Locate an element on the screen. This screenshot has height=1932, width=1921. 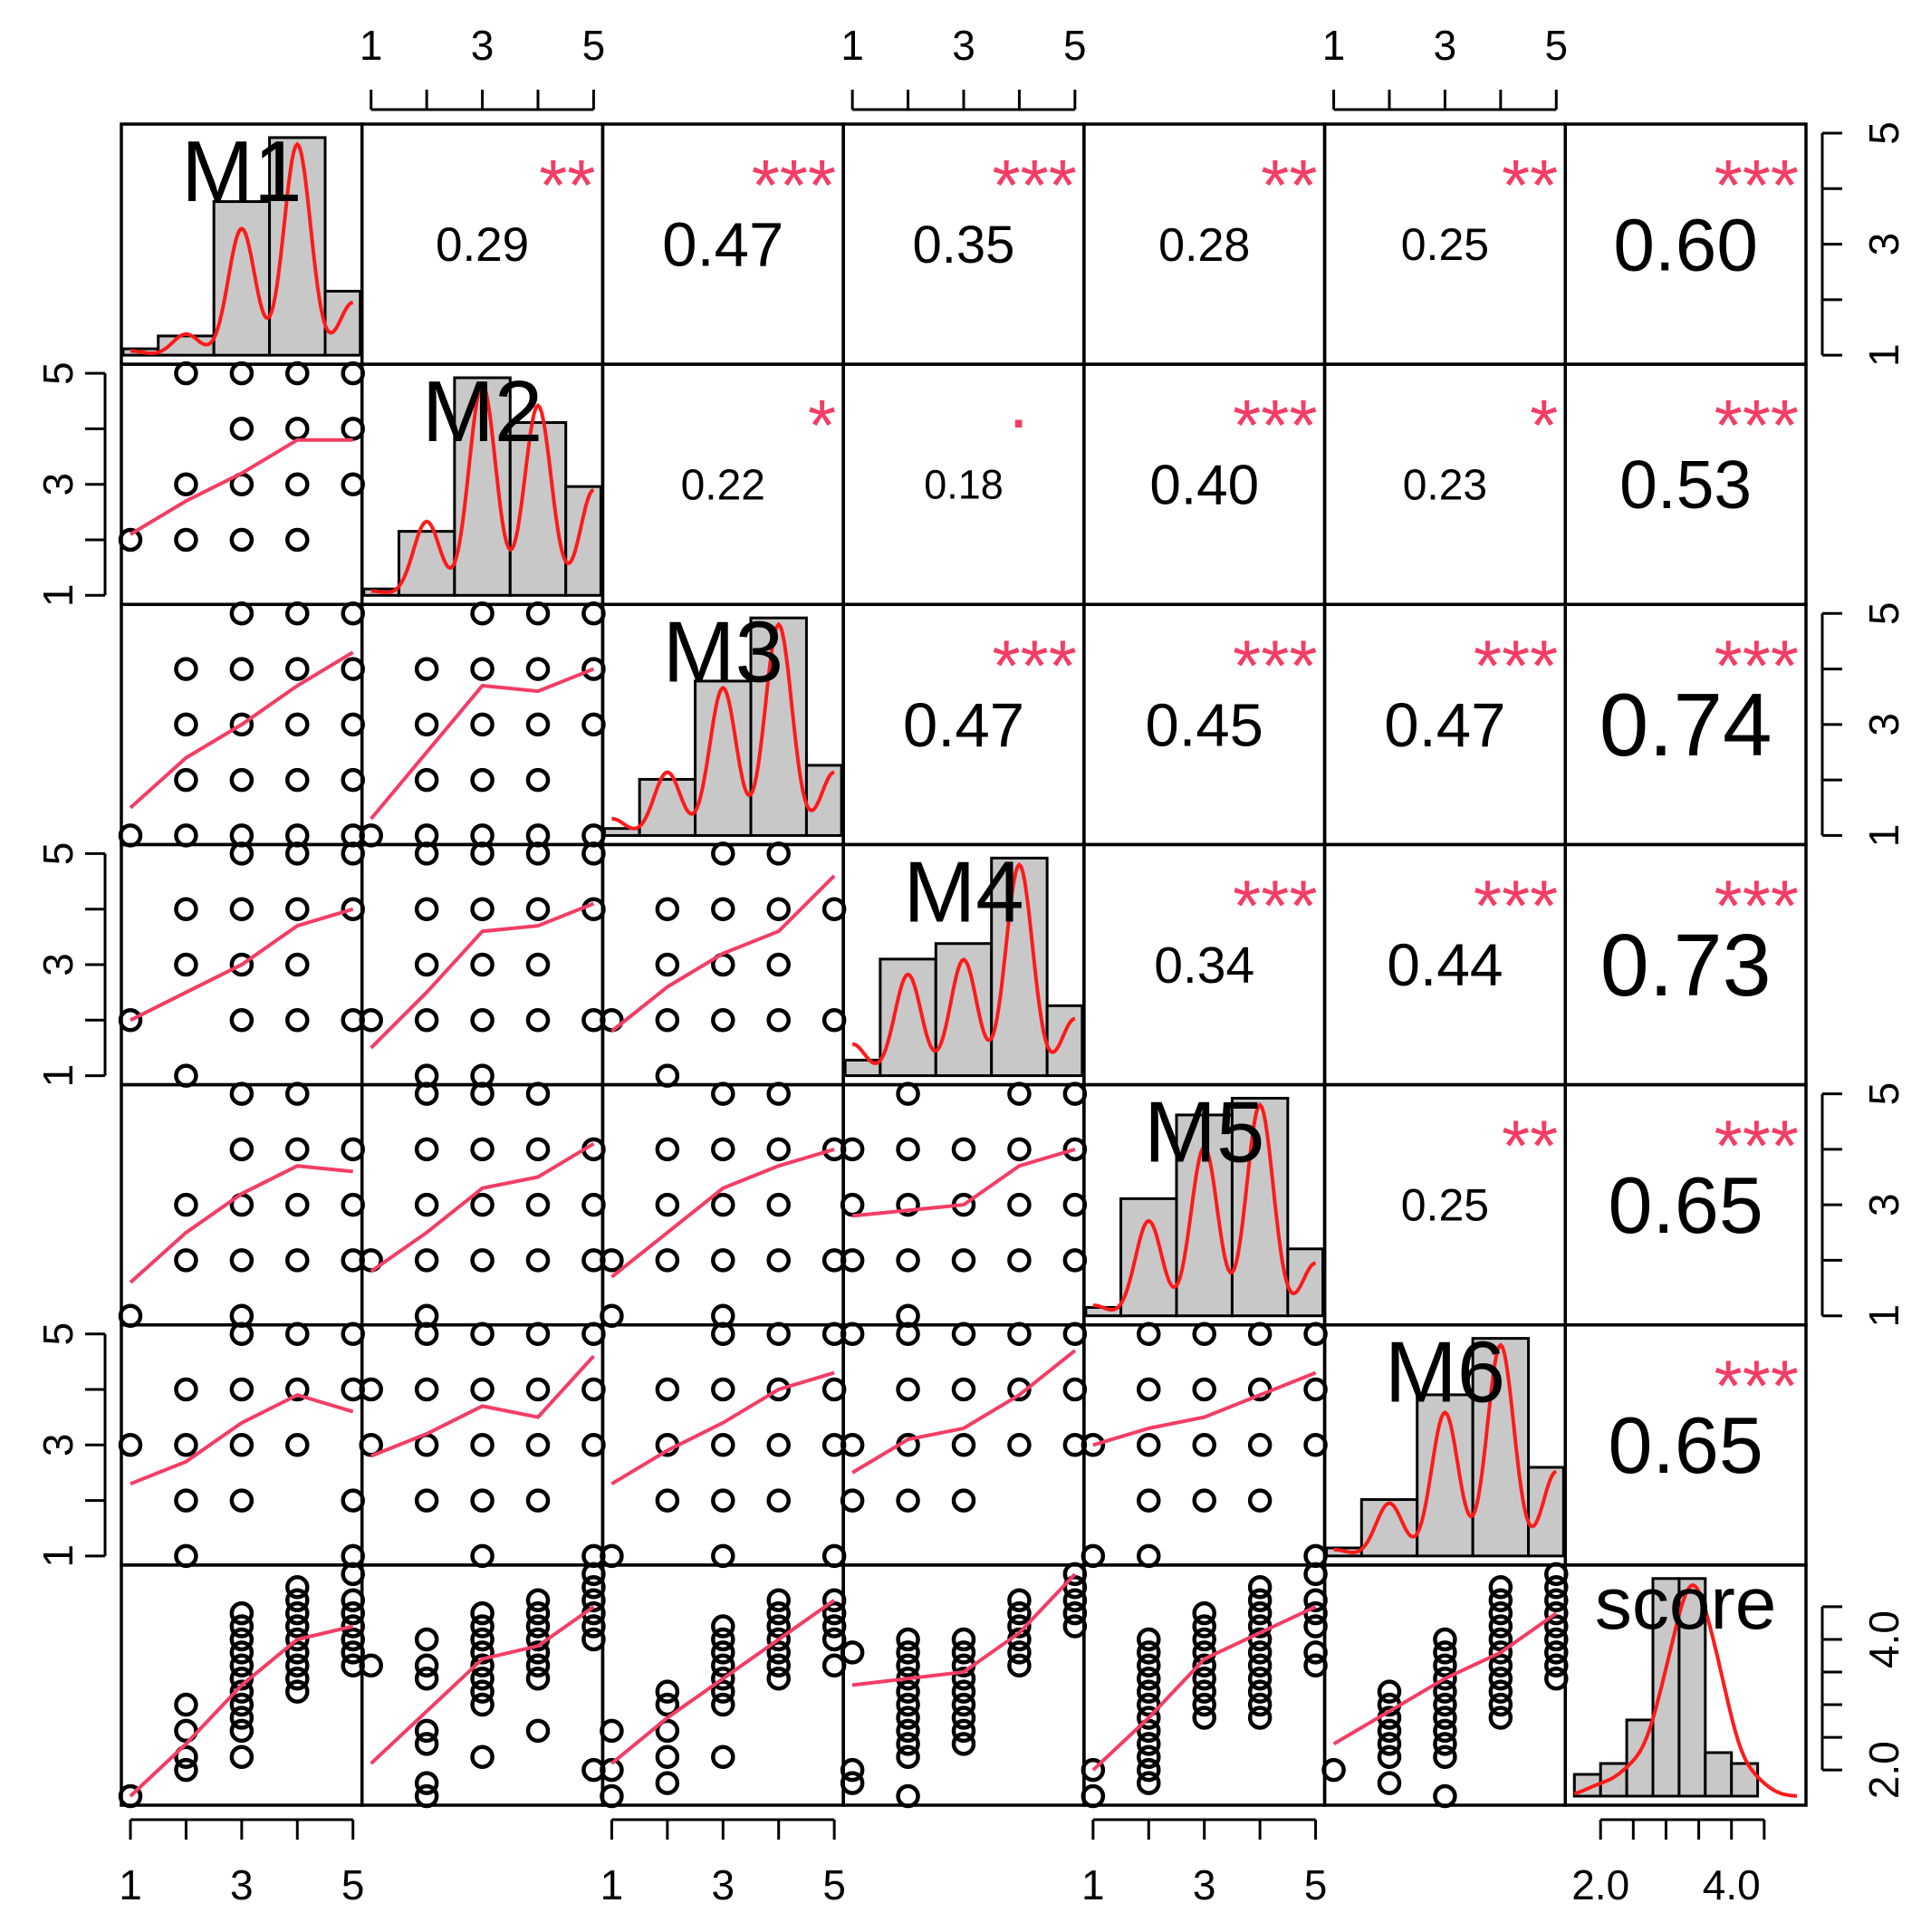
significance-stars-M2-M5: *** is located at coordinates (1275, 425).